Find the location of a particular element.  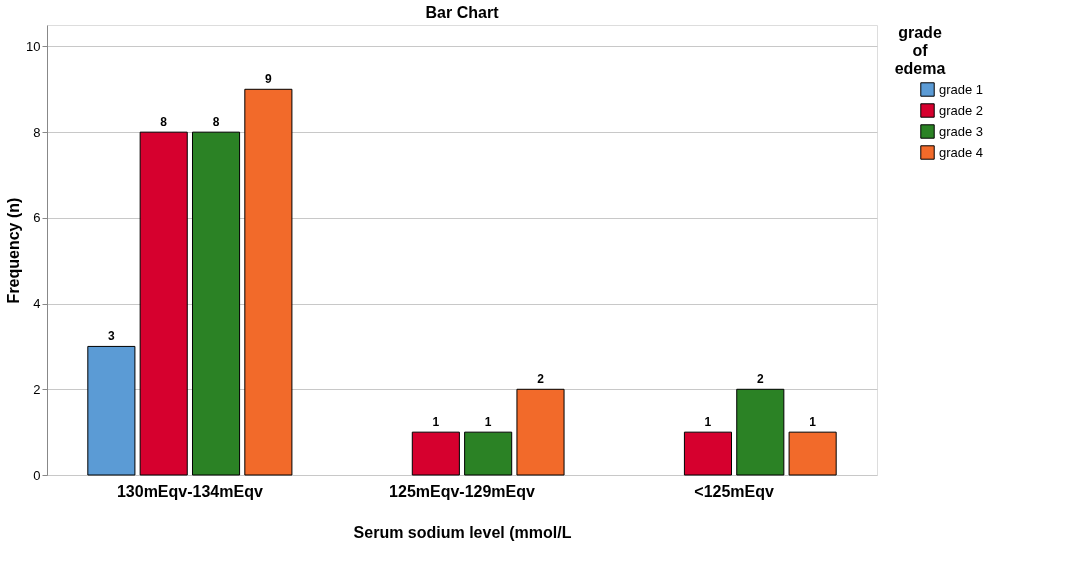

x-tick-label: 130mEqv-134mEqv is located at coordinates (189, 491).